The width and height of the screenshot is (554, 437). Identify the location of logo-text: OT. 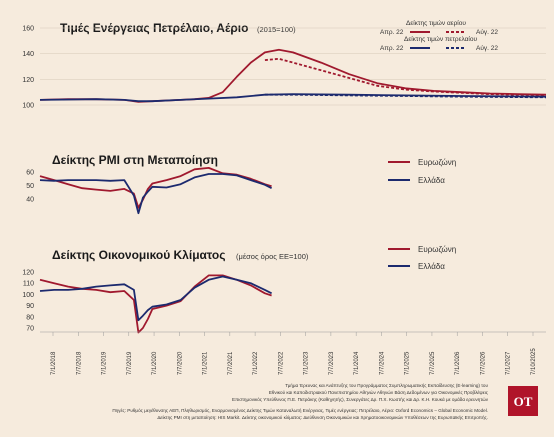
(523, 401).